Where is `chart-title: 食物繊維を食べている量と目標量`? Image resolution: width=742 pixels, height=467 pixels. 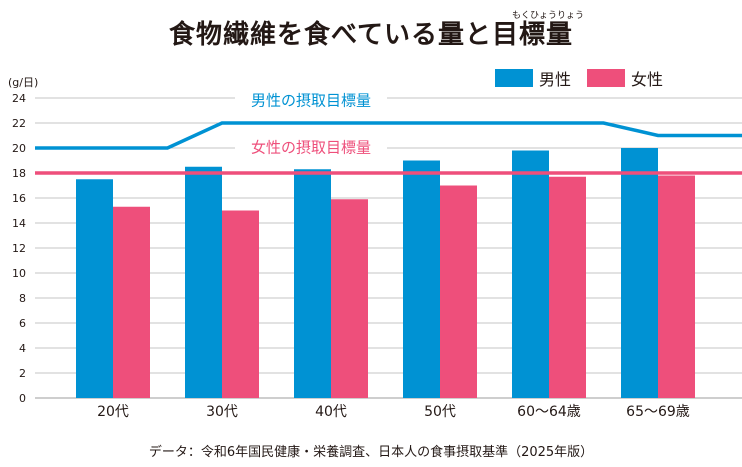
chart-title: 食物繊維を食べている量と目標量 is located at coordinates (371, 32).